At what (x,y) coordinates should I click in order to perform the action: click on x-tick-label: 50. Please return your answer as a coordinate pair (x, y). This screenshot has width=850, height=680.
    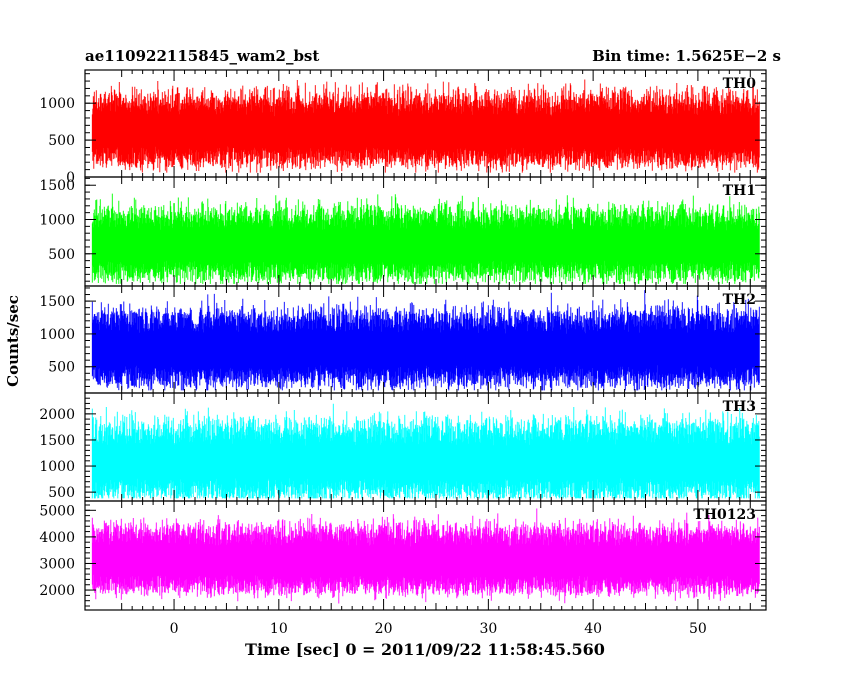
    Looking at the image, I should click on (698, 629).